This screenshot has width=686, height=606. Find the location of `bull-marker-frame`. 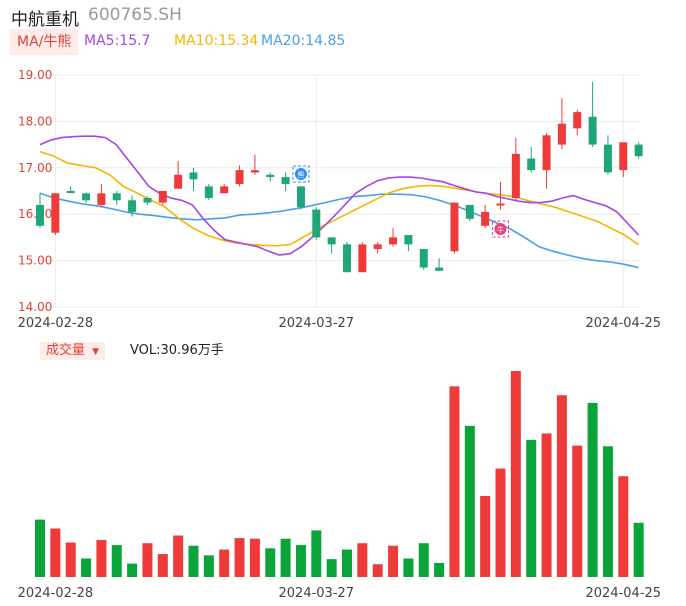

bull-marker-frame is located at coordinates (500, 229).